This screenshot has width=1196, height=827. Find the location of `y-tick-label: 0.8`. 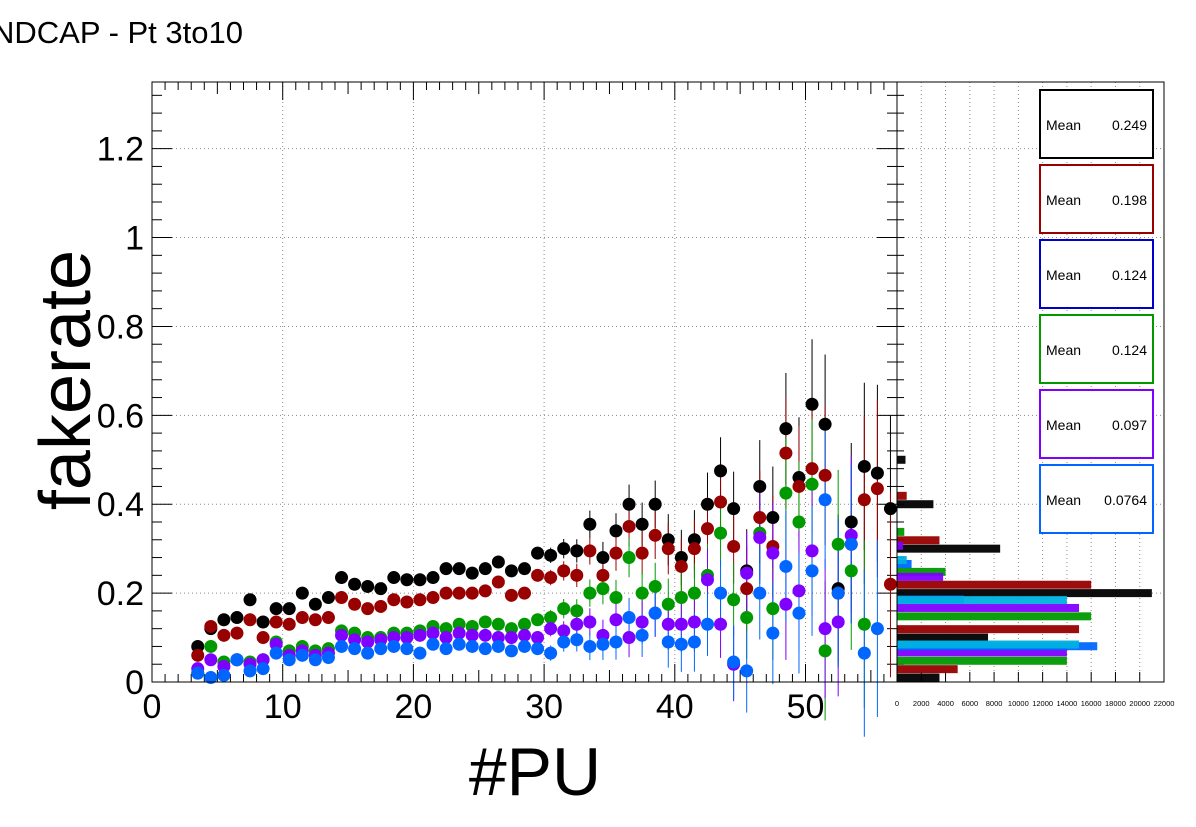

y-tick-label: 0.8 is located at coordinates (120, 327).